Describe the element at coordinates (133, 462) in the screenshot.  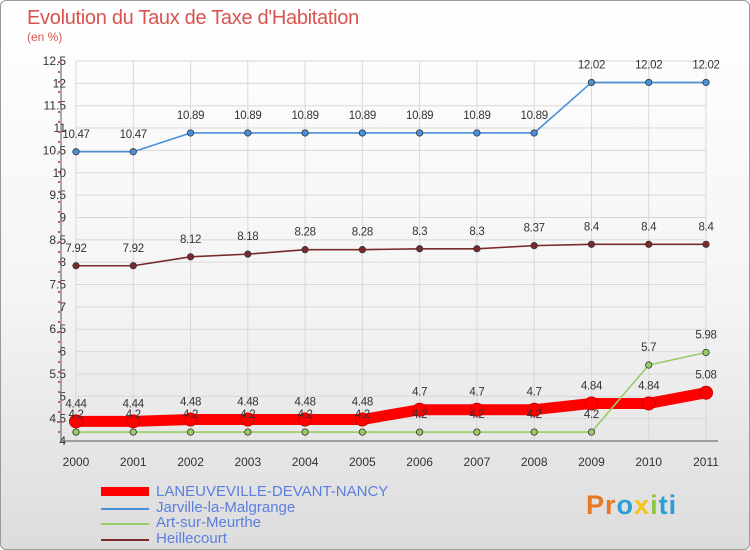
I see `x-tick-label: 2001` at that location.